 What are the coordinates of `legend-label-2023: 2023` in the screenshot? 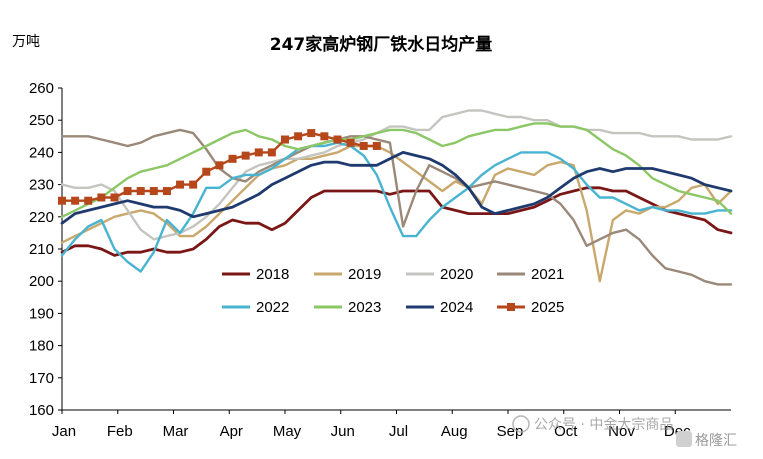 It's located at (364, 307).